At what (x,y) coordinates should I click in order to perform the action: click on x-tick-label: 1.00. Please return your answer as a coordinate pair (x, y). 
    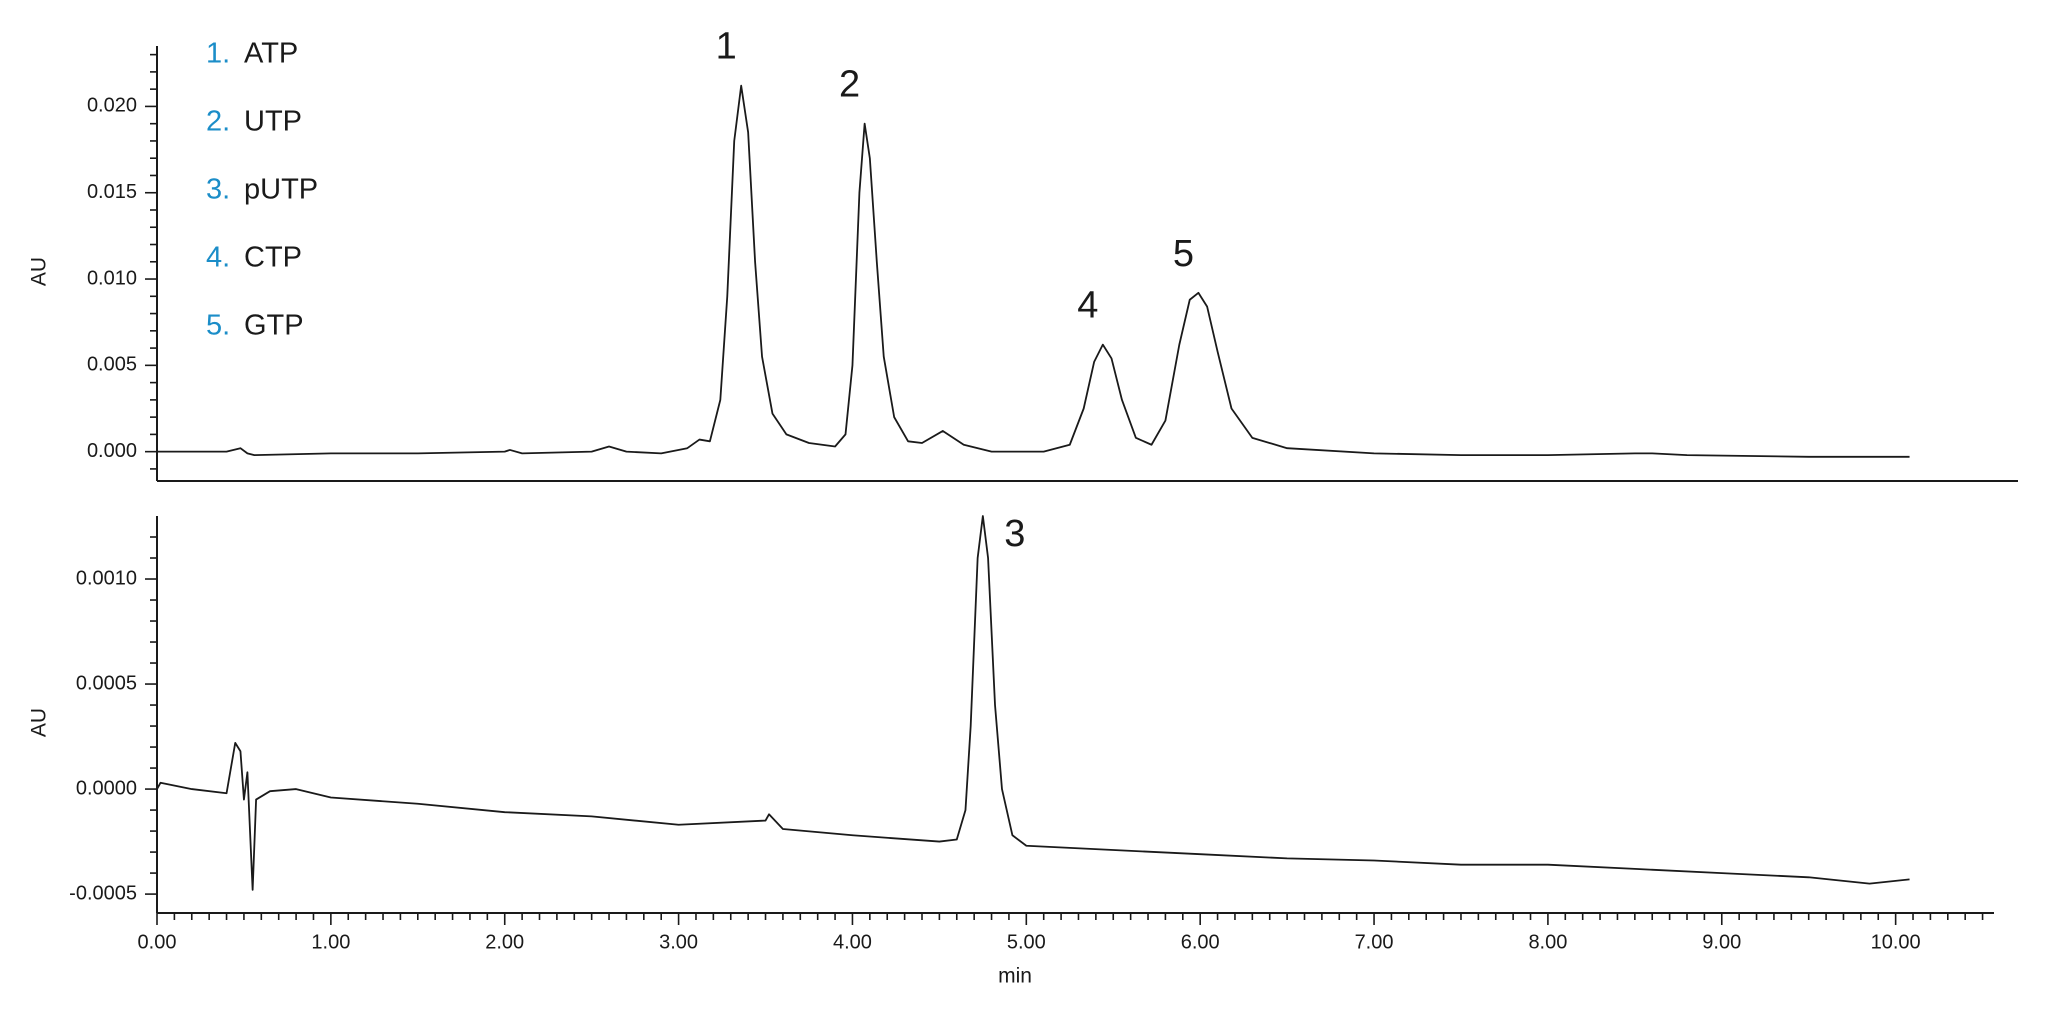
    Looking at the image, I should click on (330, 942).